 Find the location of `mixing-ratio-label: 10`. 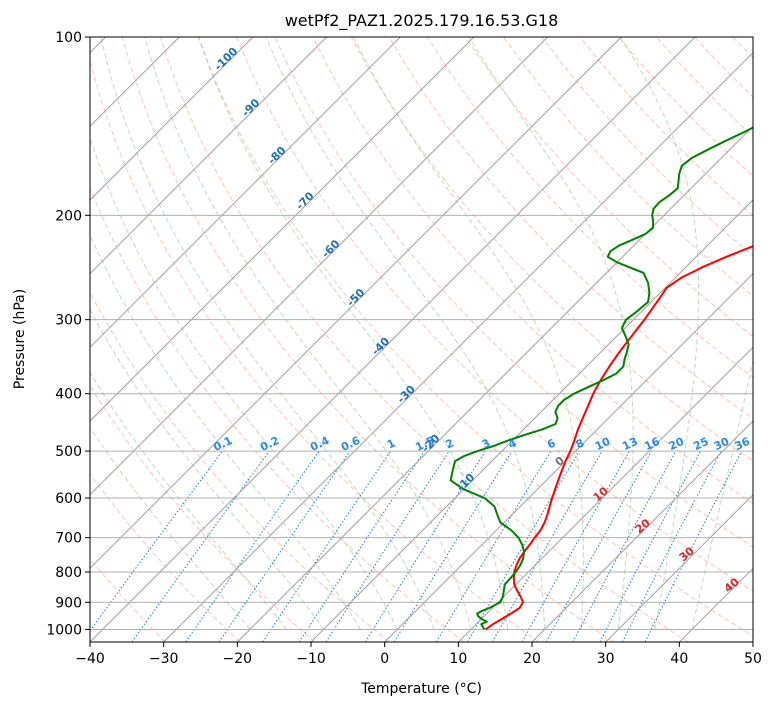

mixing-ratio-label: 10 is located at coordinates (603, 444).